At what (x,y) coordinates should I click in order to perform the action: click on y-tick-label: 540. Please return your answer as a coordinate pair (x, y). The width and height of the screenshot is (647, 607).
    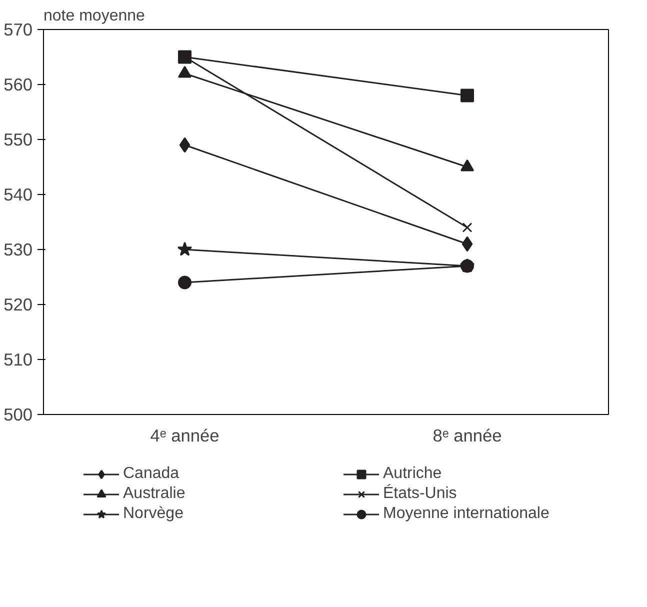
    Looking at the image, I should click on (18, 194).